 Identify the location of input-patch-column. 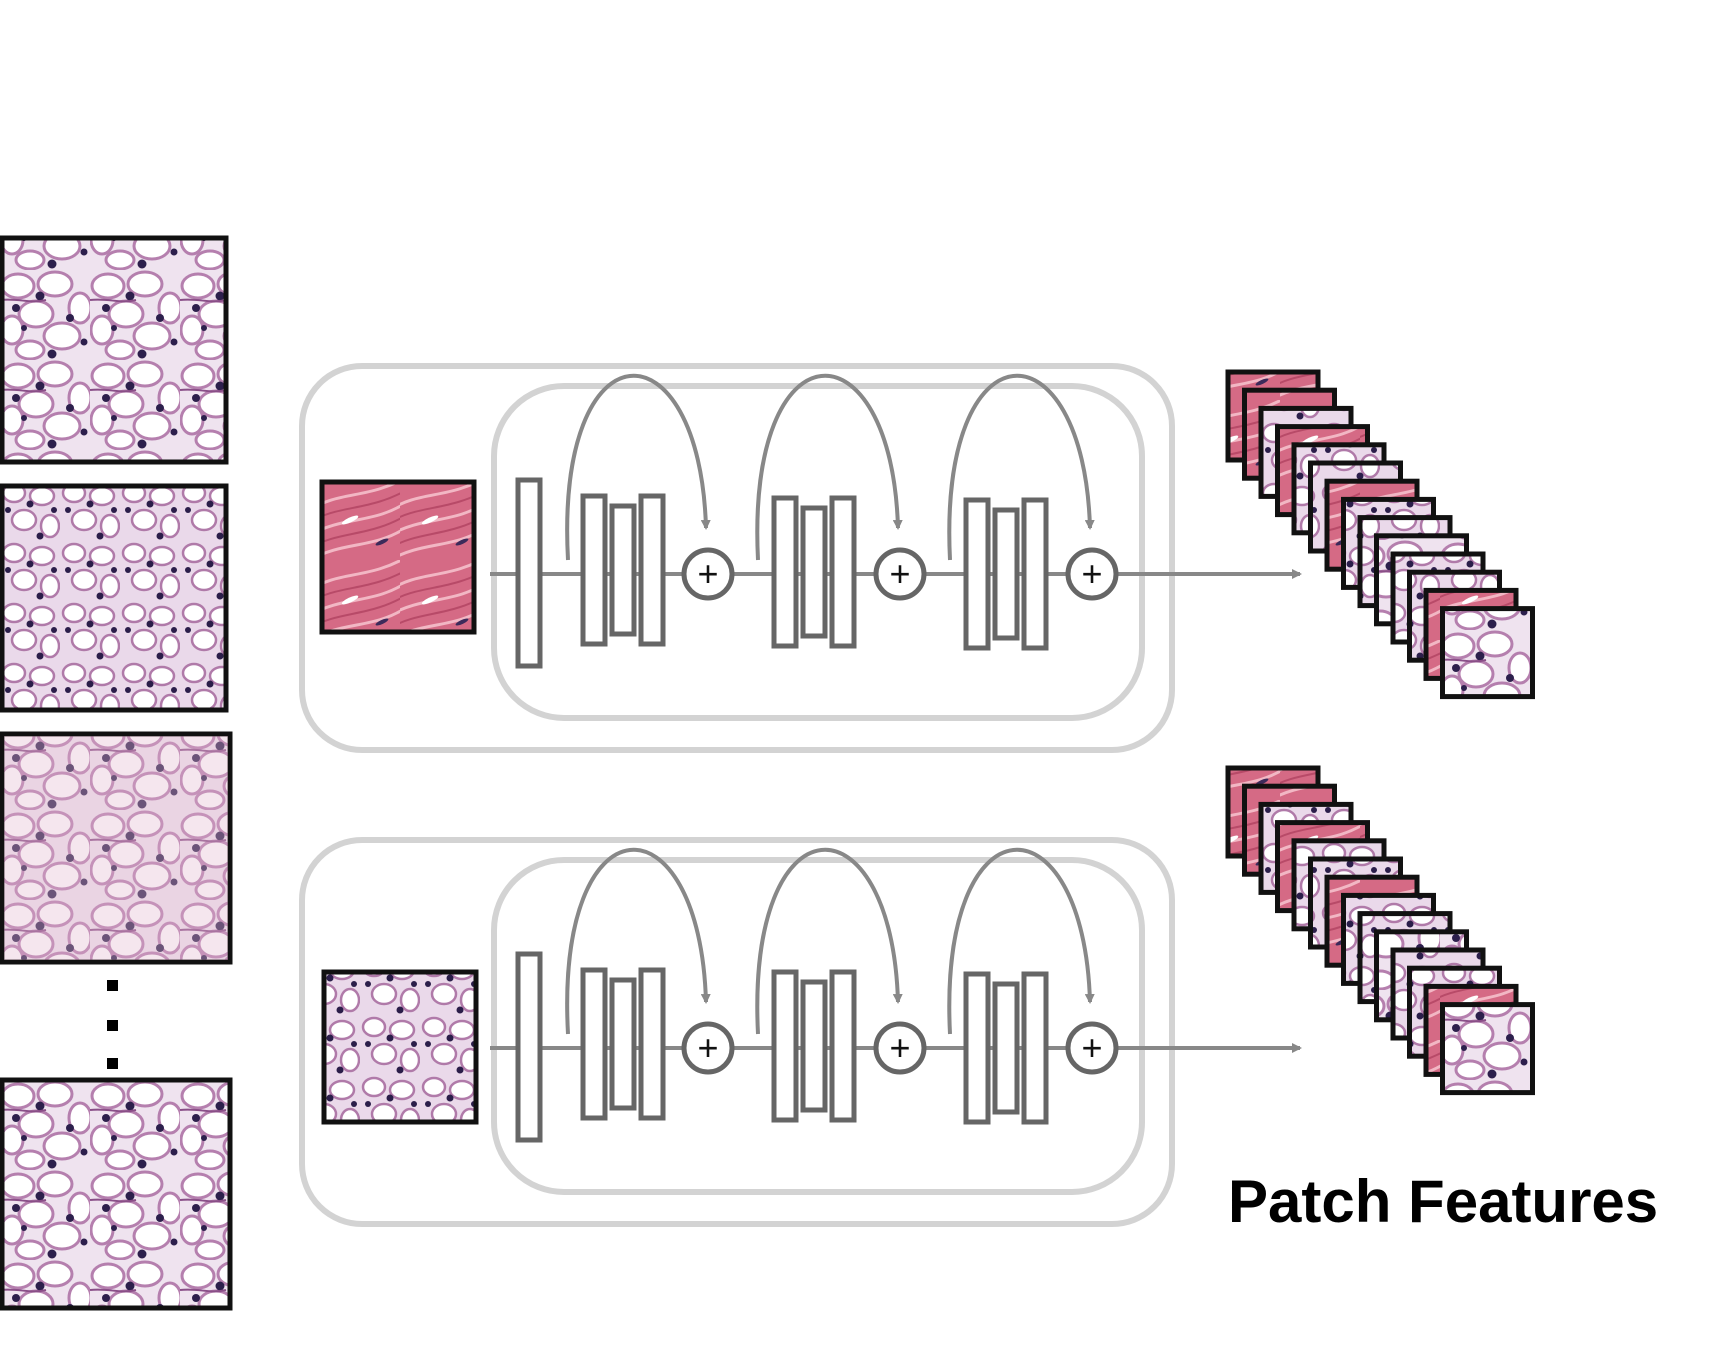
(116, 773).